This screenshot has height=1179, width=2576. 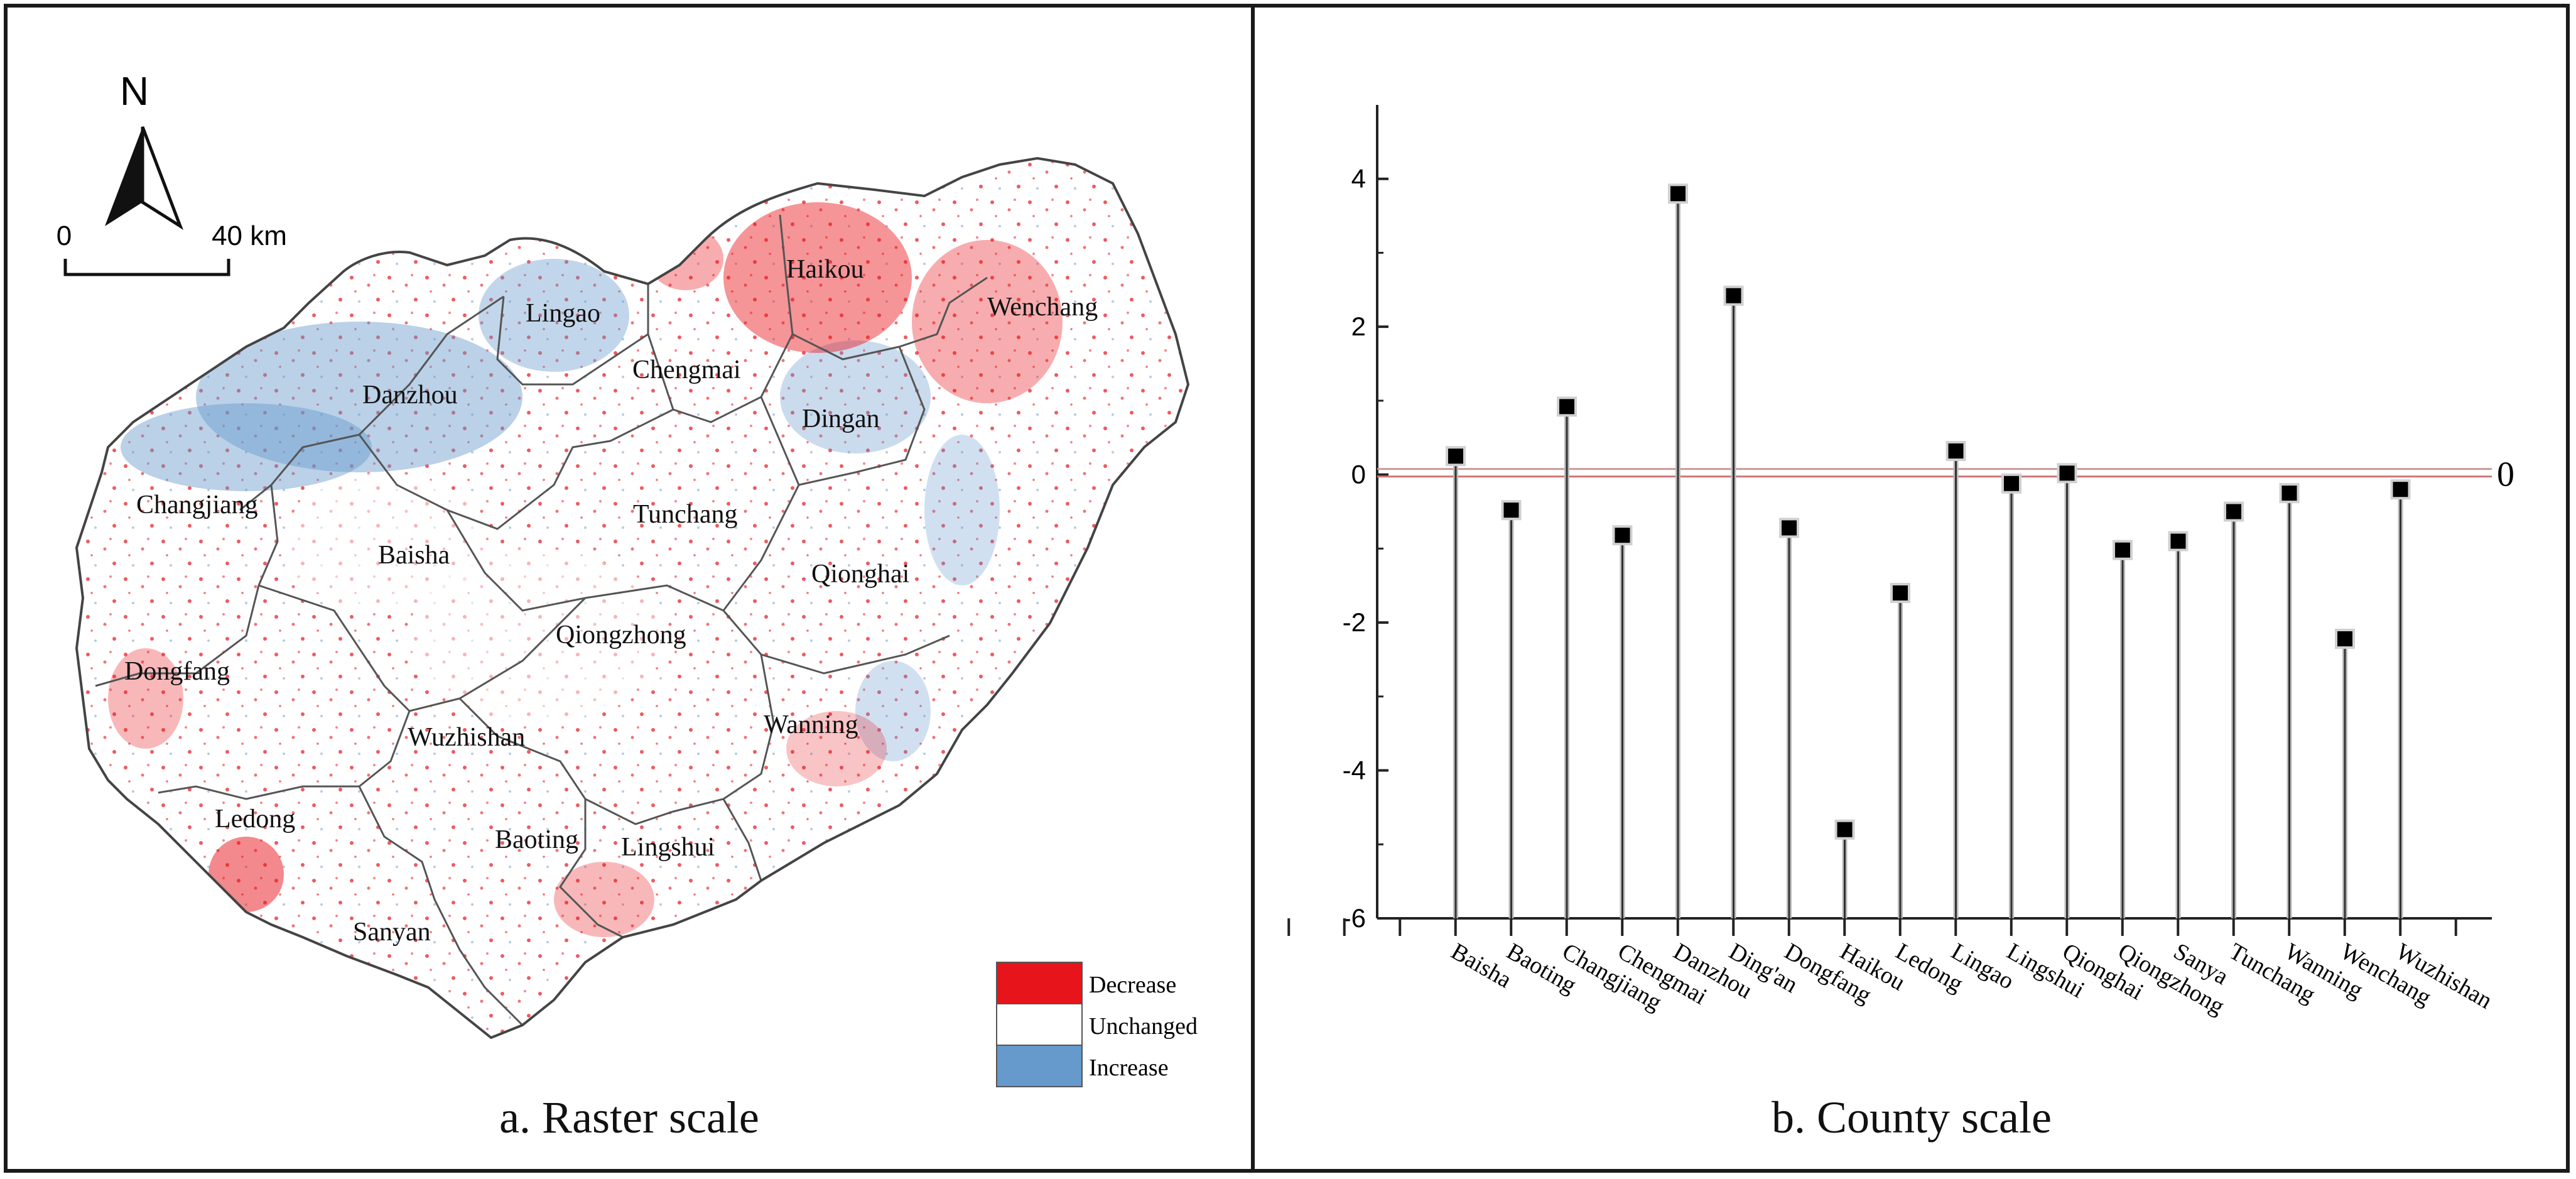 I want to click on legend-label-increase: Increase, so click(x=1129, y=1068).